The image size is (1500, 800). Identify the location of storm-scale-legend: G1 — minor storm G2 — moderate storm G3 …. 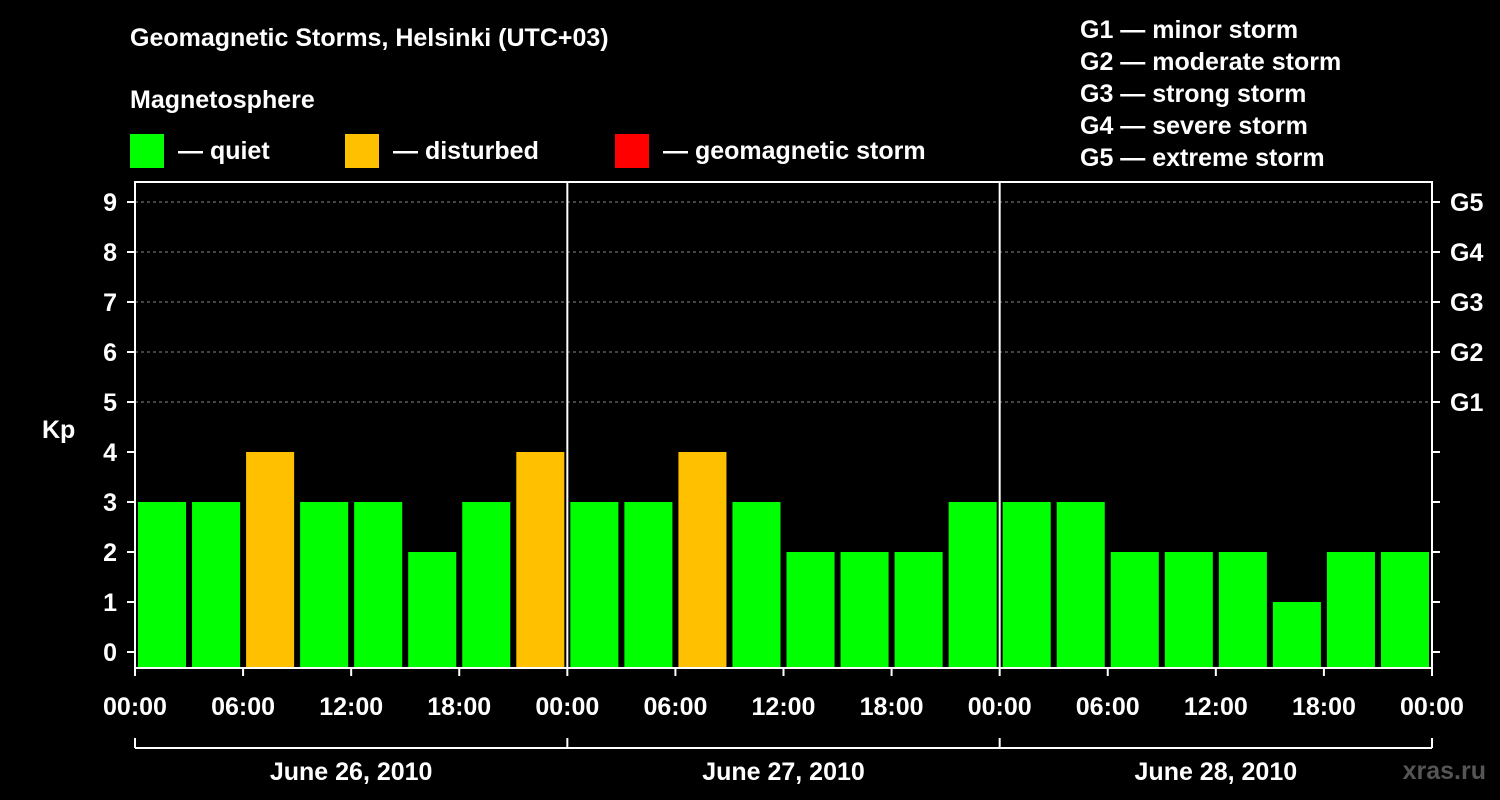
(1210, 94).